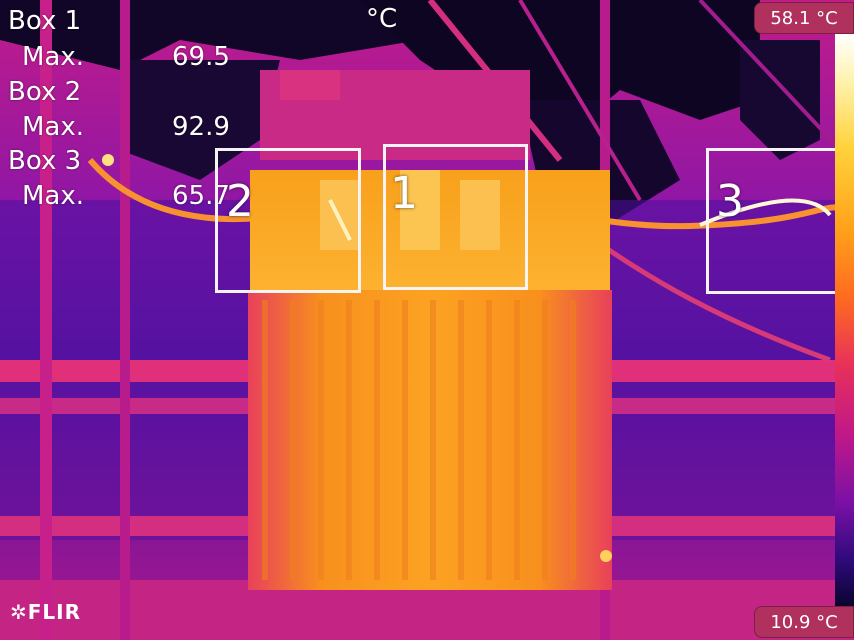  Describe the element at coordinates (240, 201) in the screenshot. I see `measurement-box-2-number: 2` at that location.